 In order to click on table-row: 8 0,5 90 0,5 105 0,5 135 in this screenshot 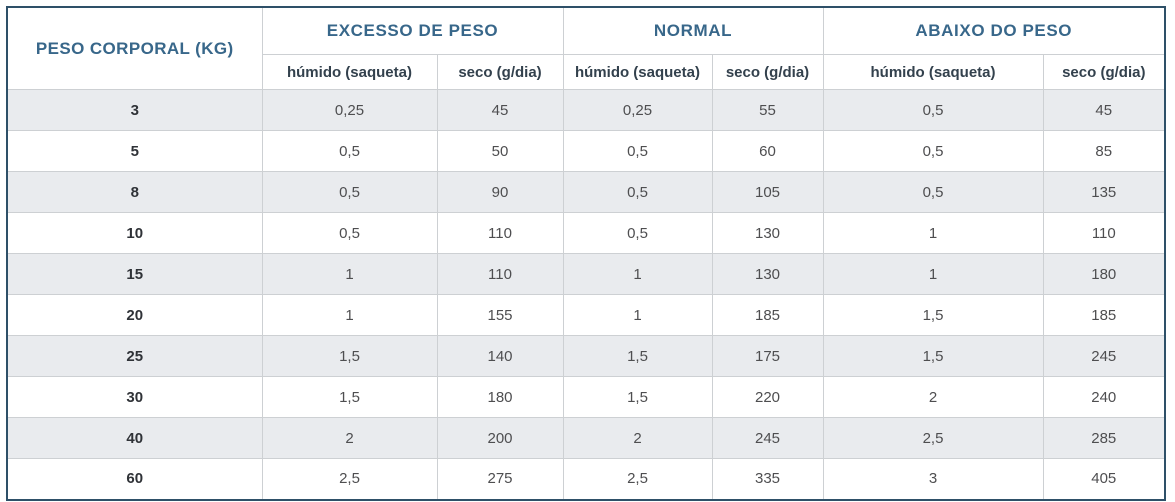, I will do `click(586, 192)`.